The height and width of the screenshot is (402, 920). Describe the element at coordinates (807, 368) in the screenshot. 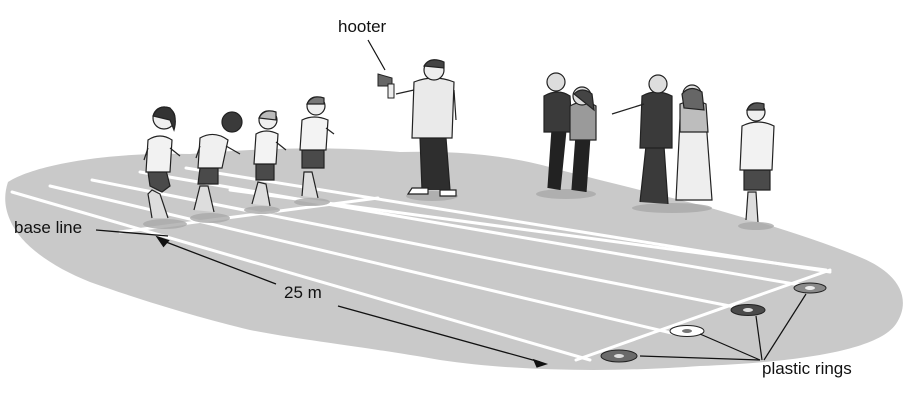

I see `plastic-rings-label: plastic rings` at that location.